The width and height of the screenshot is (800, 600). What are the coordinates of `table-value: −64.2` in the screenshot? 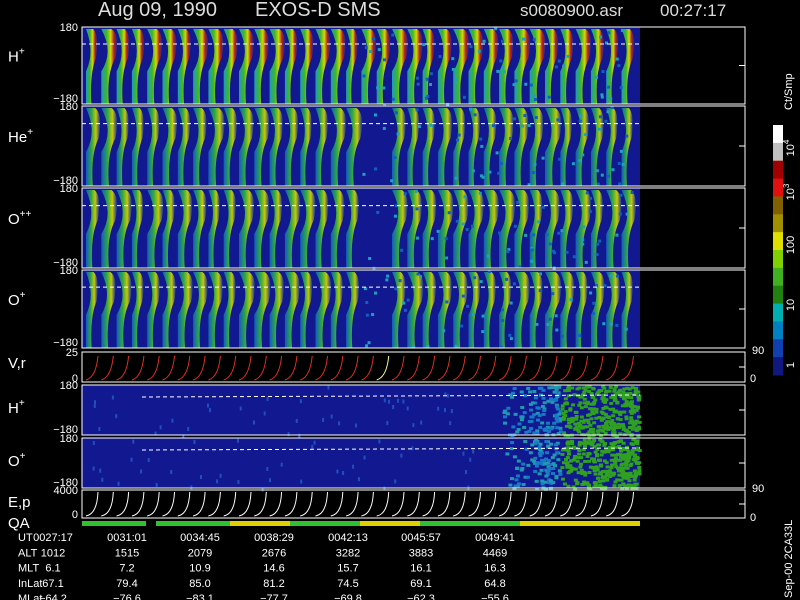 It's located at (53, 596).